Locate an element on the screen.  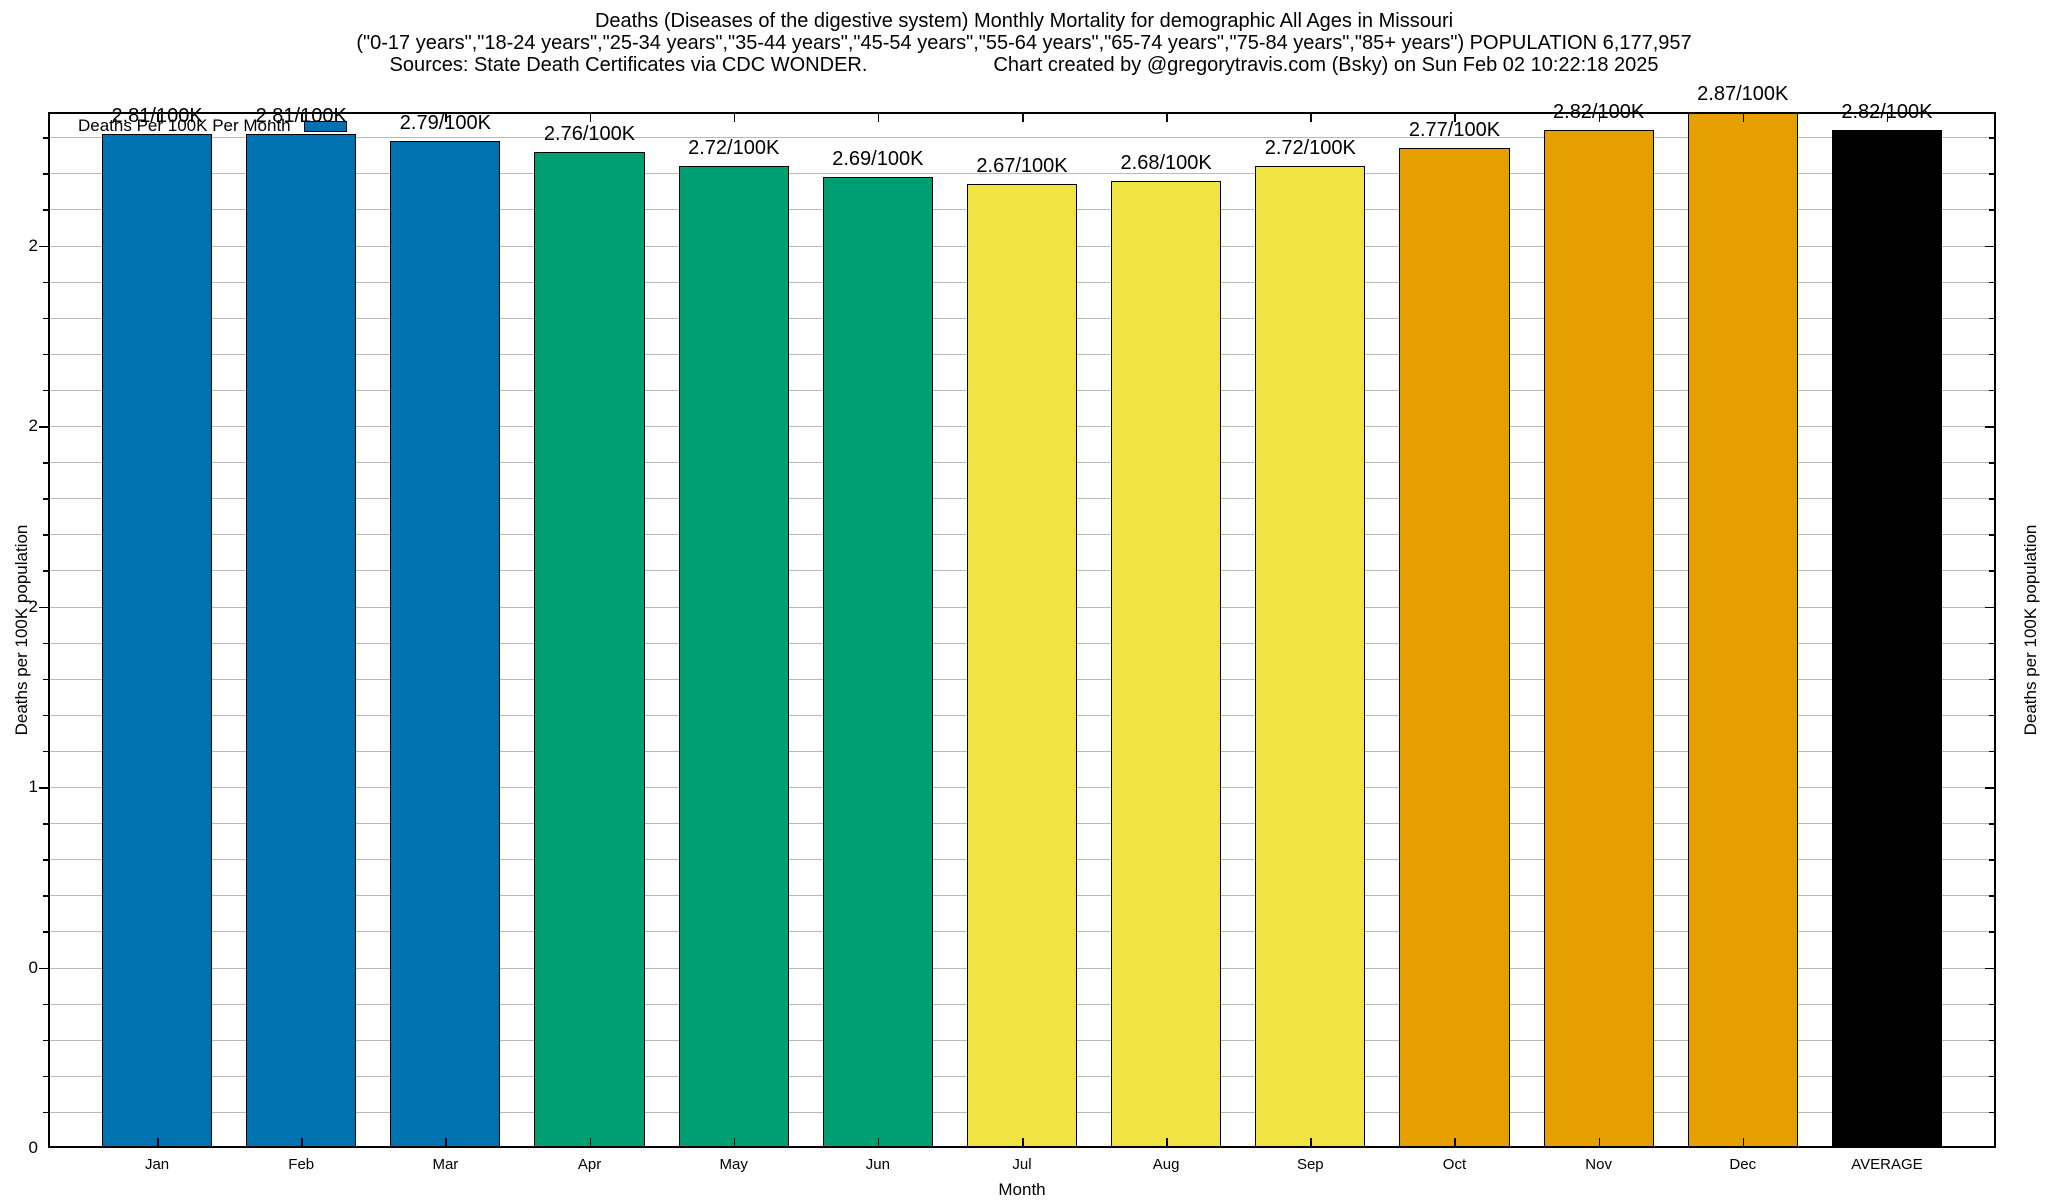
x-tick-label: Jun is located at coordinates (877, 1164).